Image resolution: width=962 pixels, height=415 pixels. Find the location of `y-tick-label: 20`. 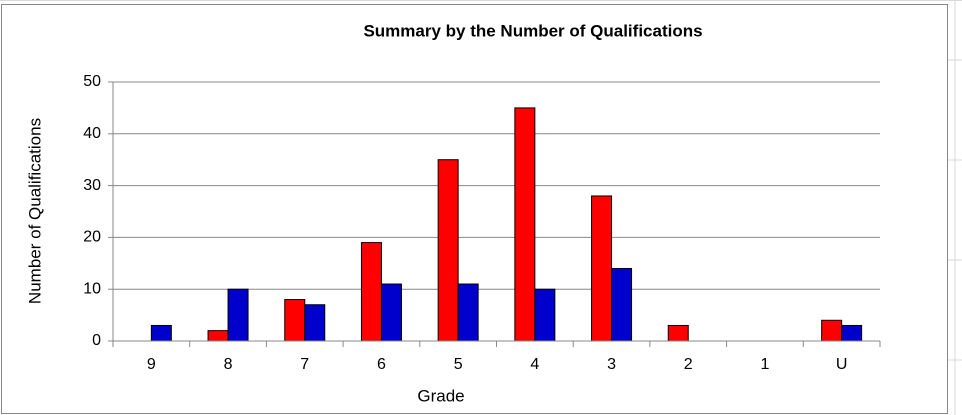

y-tick-label: 20 is located at coordinates (92, 237).